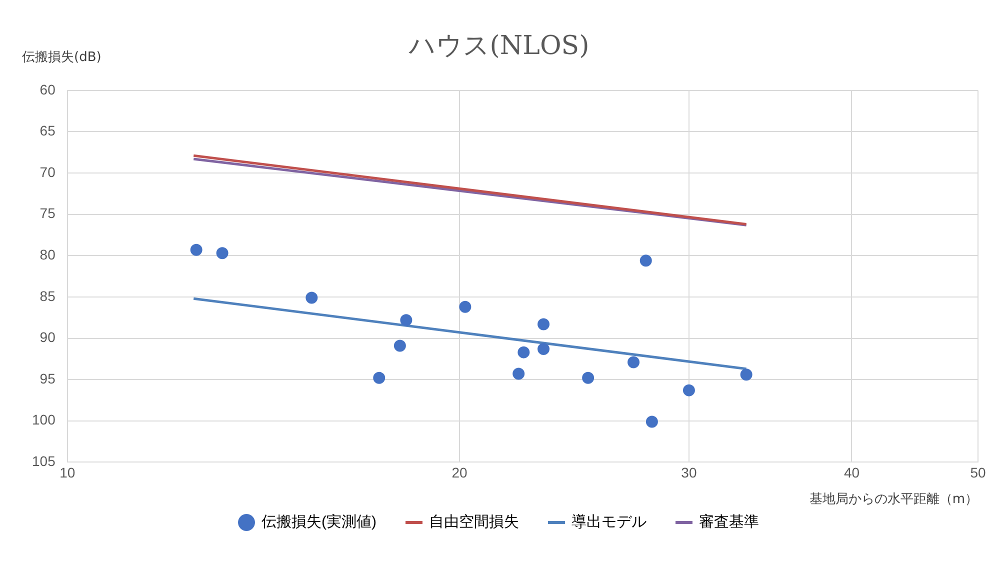  I want to click on x-tick-label: 50, so click(978, 472).